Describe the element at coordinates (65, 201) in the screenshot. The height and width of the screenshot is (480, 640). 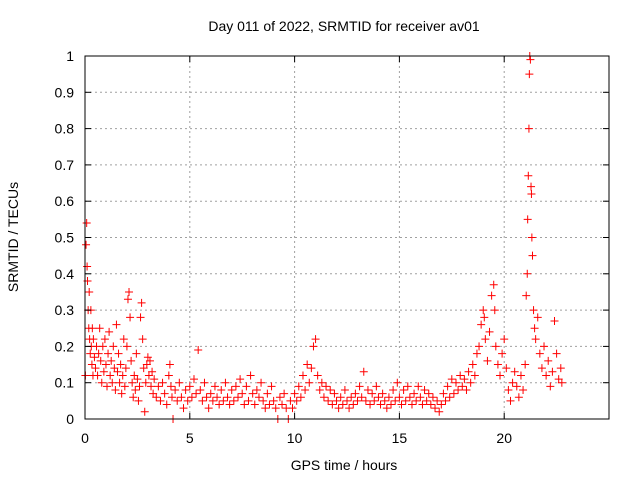
I see `y-tick-label: 0.6` at that location.